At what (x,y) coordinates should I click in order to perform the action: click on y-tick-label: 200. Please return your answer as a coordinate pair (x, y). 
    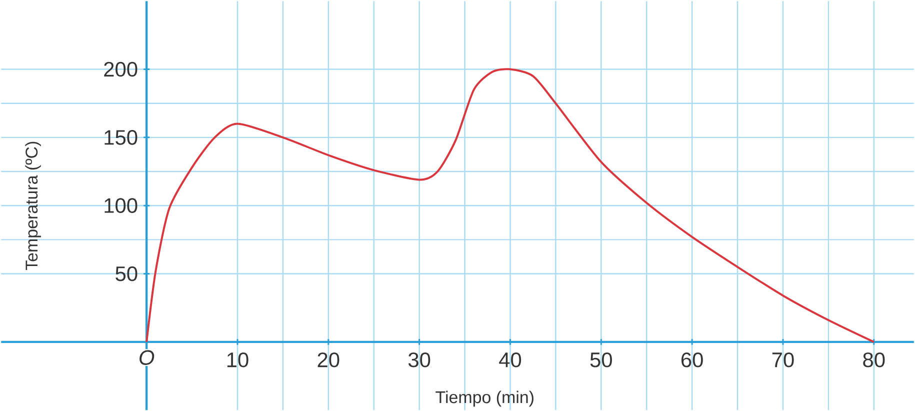
    Looking at the image, I should click on (121, 69).